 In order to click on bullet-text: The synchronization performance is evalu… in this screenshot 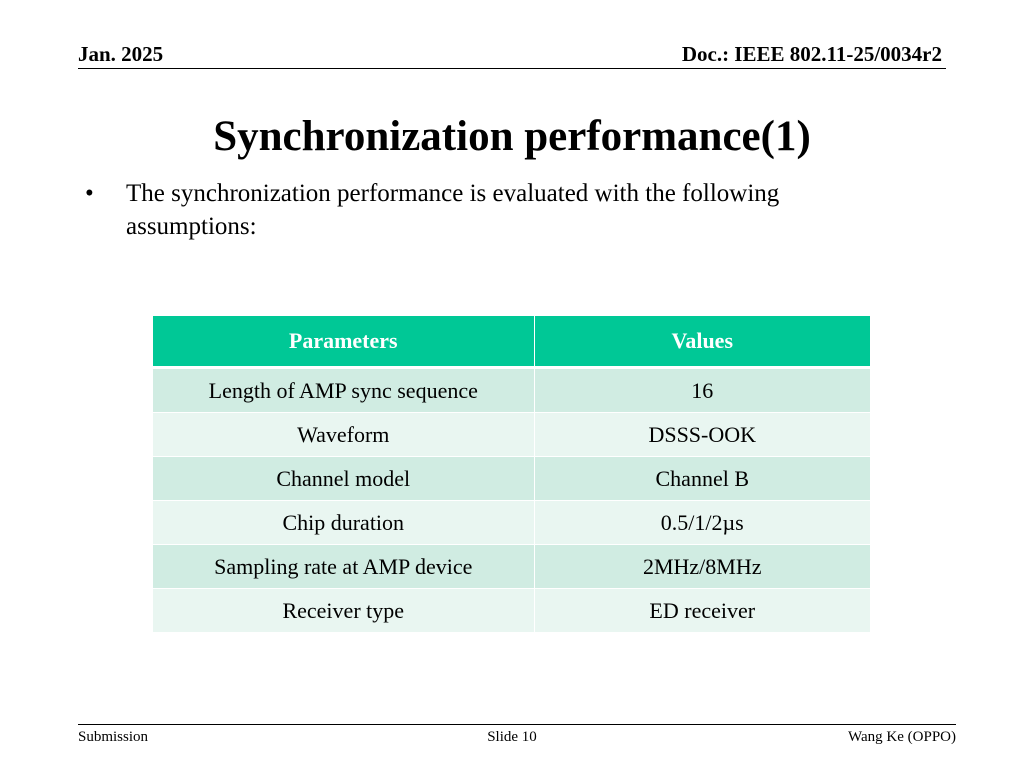, I will do `click(453, 210)`.